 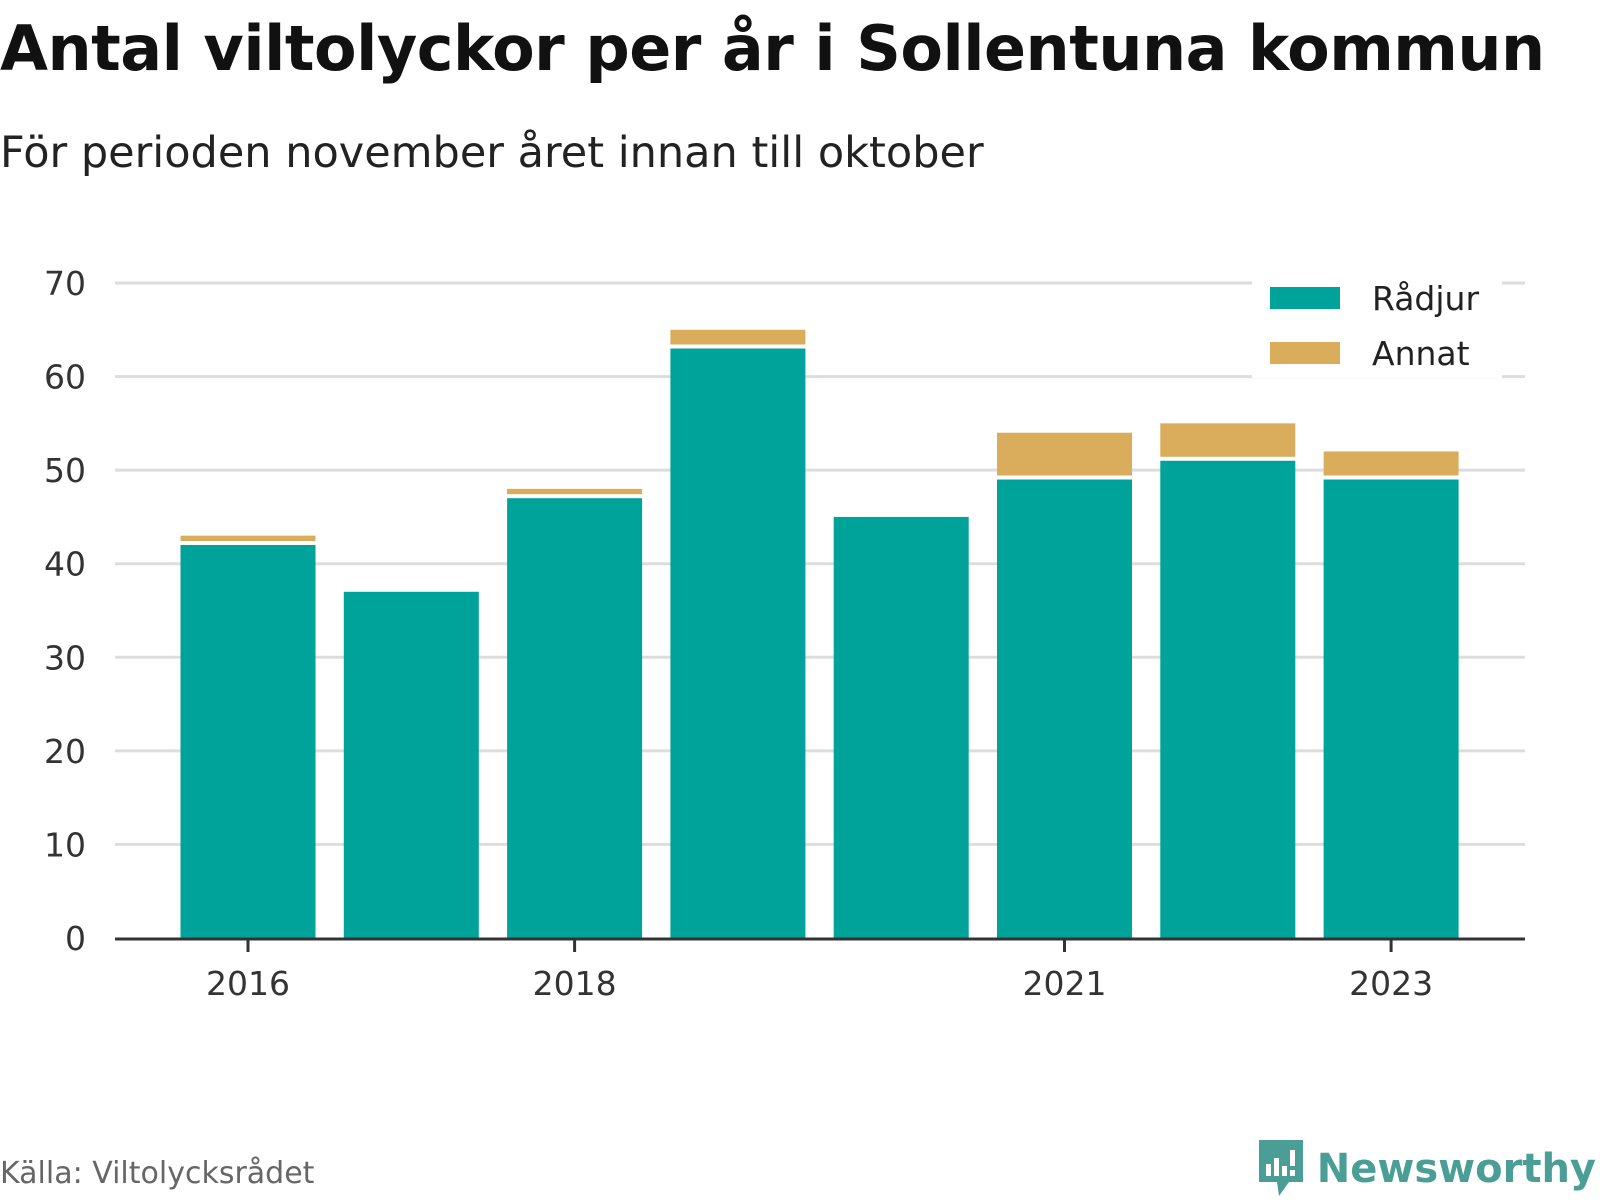 What do you see at coordinates (1064, 454) in the screenshot?
I see `bar-annat-2021` at bounding box center [1064, 454].